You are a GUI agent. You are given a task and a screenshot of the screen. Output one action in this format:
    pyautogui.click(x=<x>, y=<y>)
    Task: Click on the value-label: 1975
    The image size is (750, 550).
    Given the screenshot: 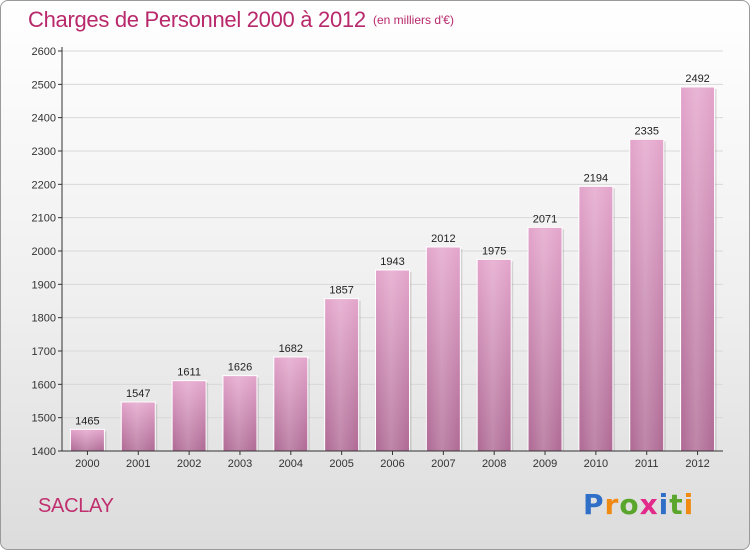 What is the action you would take?
    pyautogui.click(x=494, y=251)
    